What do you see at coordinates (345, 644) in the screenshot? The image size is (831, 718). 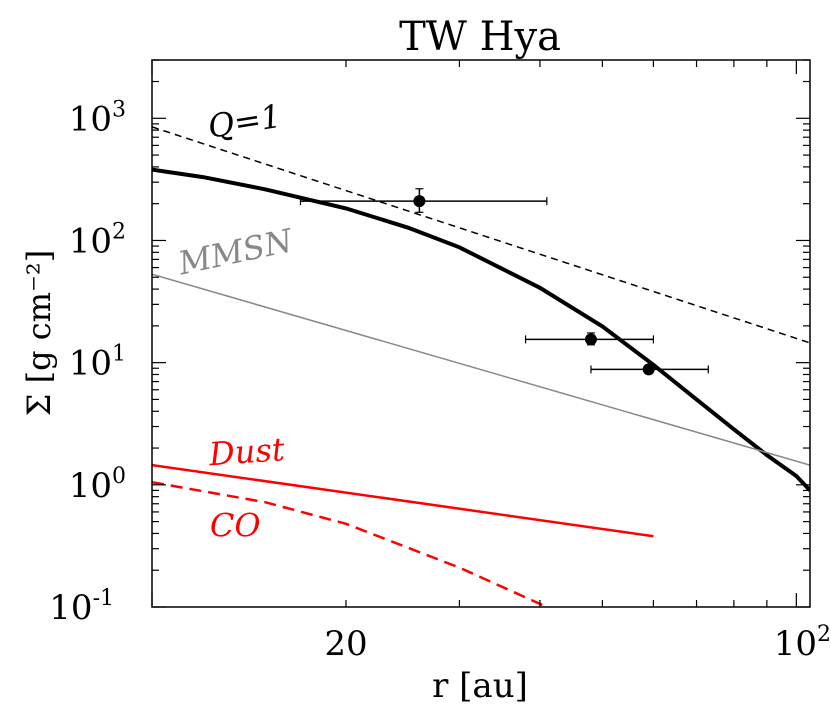 I see `x-tick-label: 20` at bounding box center [345, 644].